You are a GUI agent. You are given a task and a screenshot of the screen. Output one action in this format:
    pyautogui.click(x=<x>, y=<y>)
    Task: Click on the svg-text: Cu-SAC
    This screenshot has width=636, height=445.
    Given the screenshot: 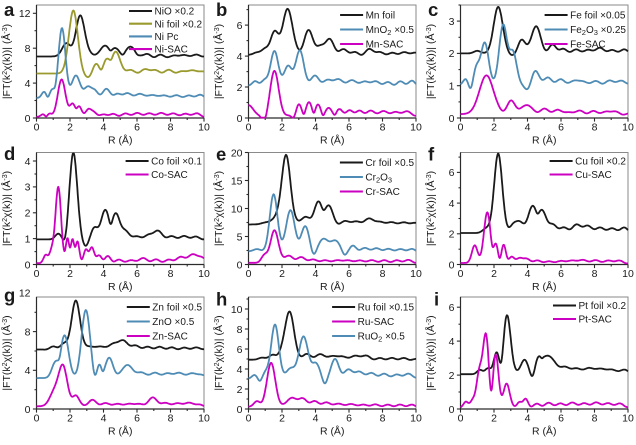 What is the action you would take?
    pyautogui.click(x=593, y=175)
    